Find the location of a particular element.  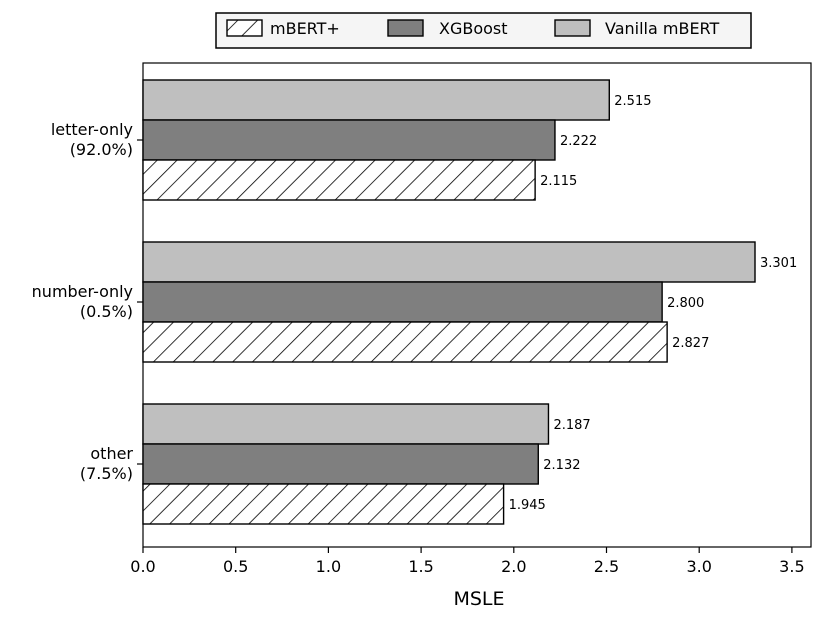

legend-swatch-mbert-plus is located at coordinates (244, 28).